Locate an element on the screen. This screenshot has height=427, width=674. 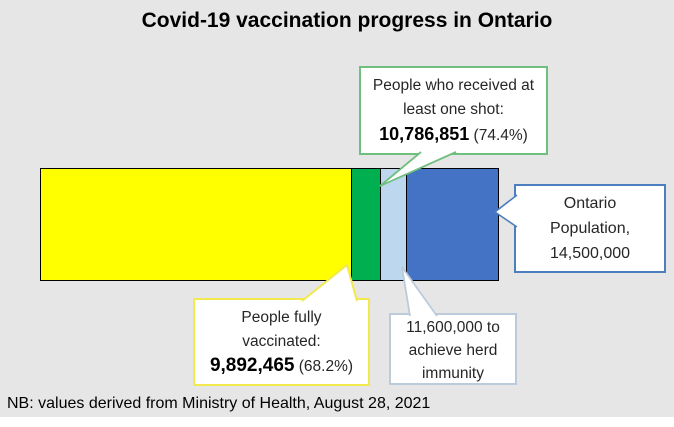
callout-one-shot-line2: least one shot: is located at coordinates (453, 109).